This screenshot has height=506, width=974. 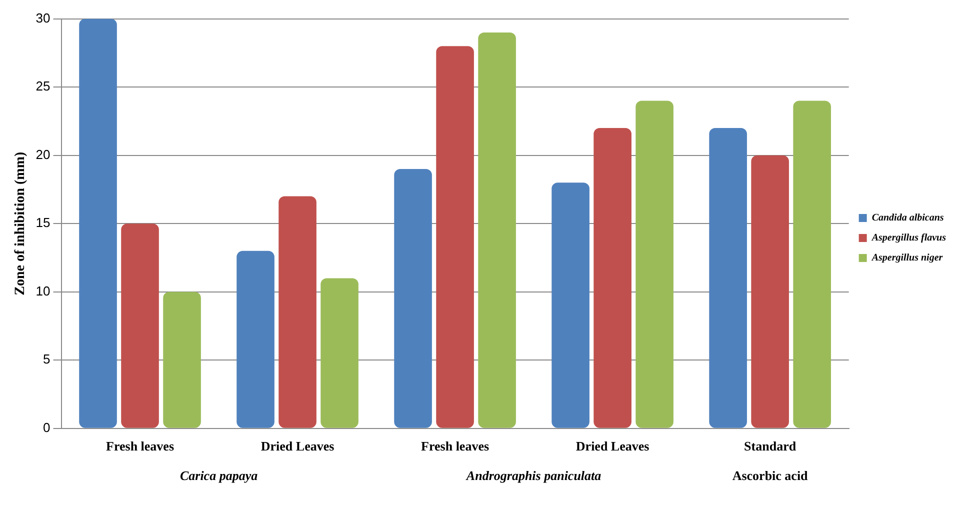 What do you see at coordinates (906, 258) in the screenshot?
I see `legend-label: Aspergillus niger` at bounding box center [906, 258].